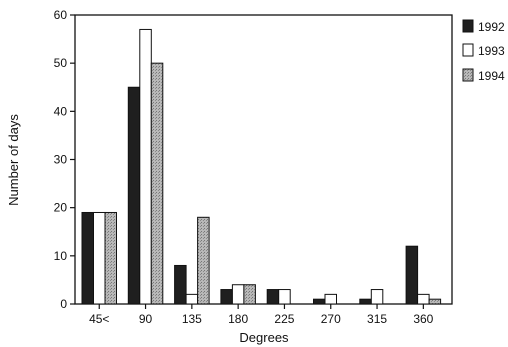  What do you see at coordinates (13, 160) in the screenshot?
I see `y-axis-title: Number of days` at bounding box center [13, 160].